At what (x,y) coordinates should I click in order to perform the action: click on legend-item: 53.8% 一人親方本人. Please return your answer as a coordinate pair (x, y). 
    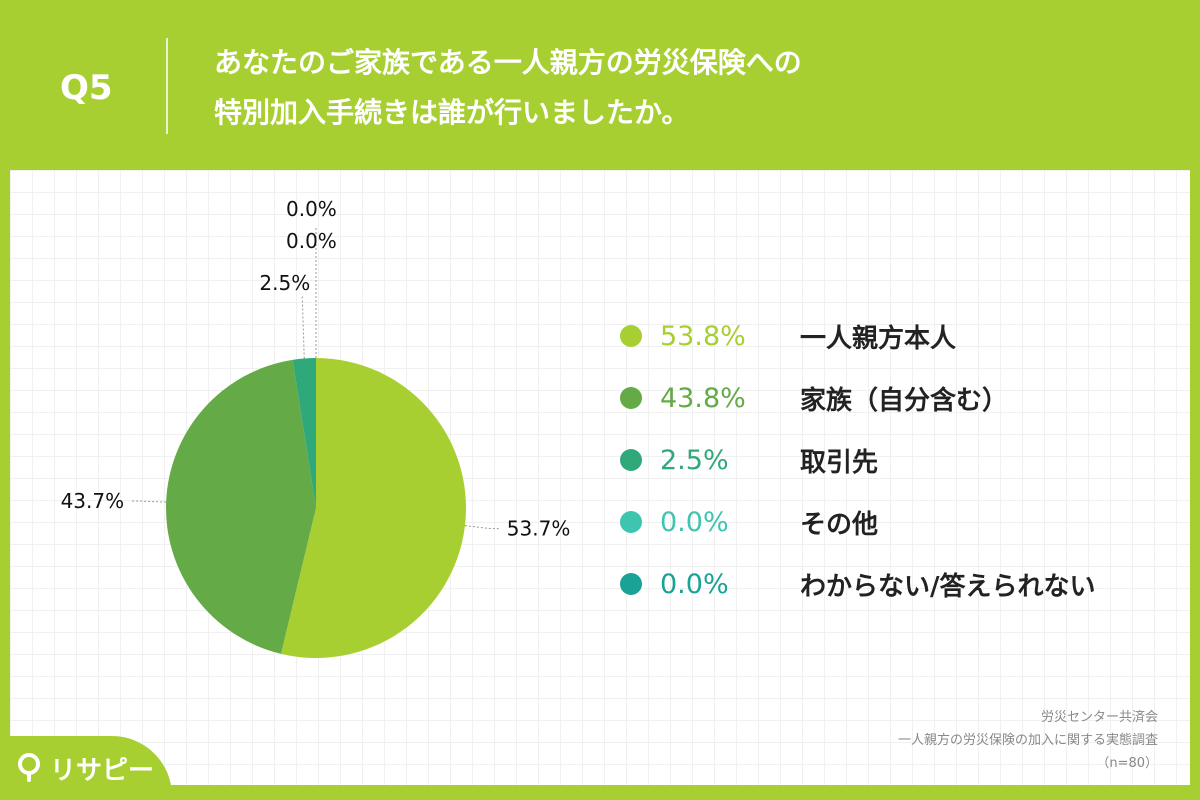
    Looking at the image, I should click on (900, 336).